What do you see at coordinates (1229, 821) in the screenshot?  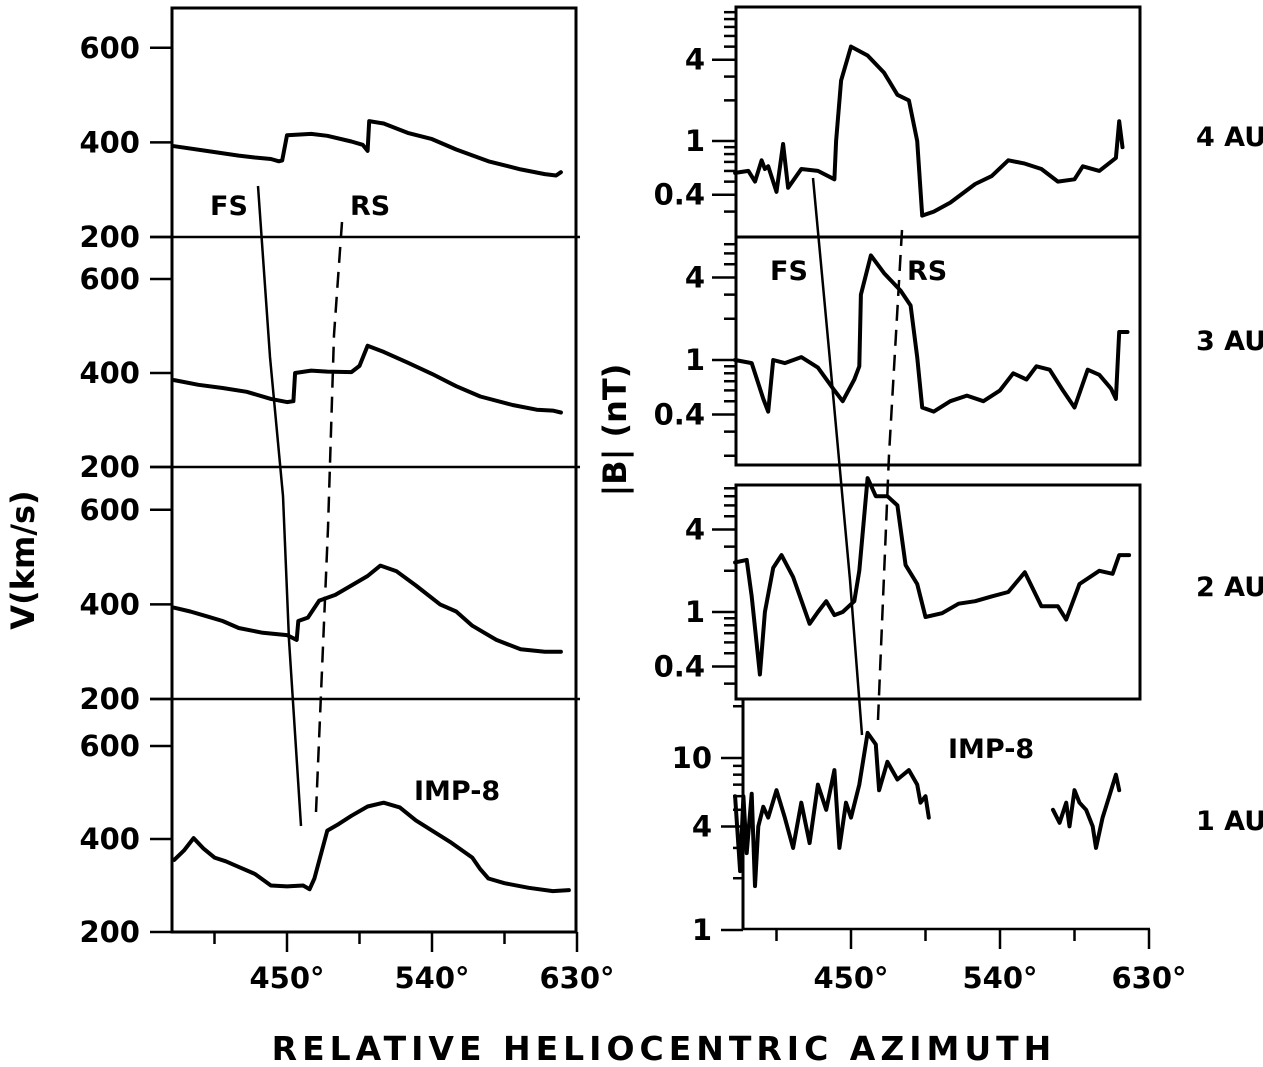 I see `panel-label-1au: 1 AU` at bounding box center [1229, 821].